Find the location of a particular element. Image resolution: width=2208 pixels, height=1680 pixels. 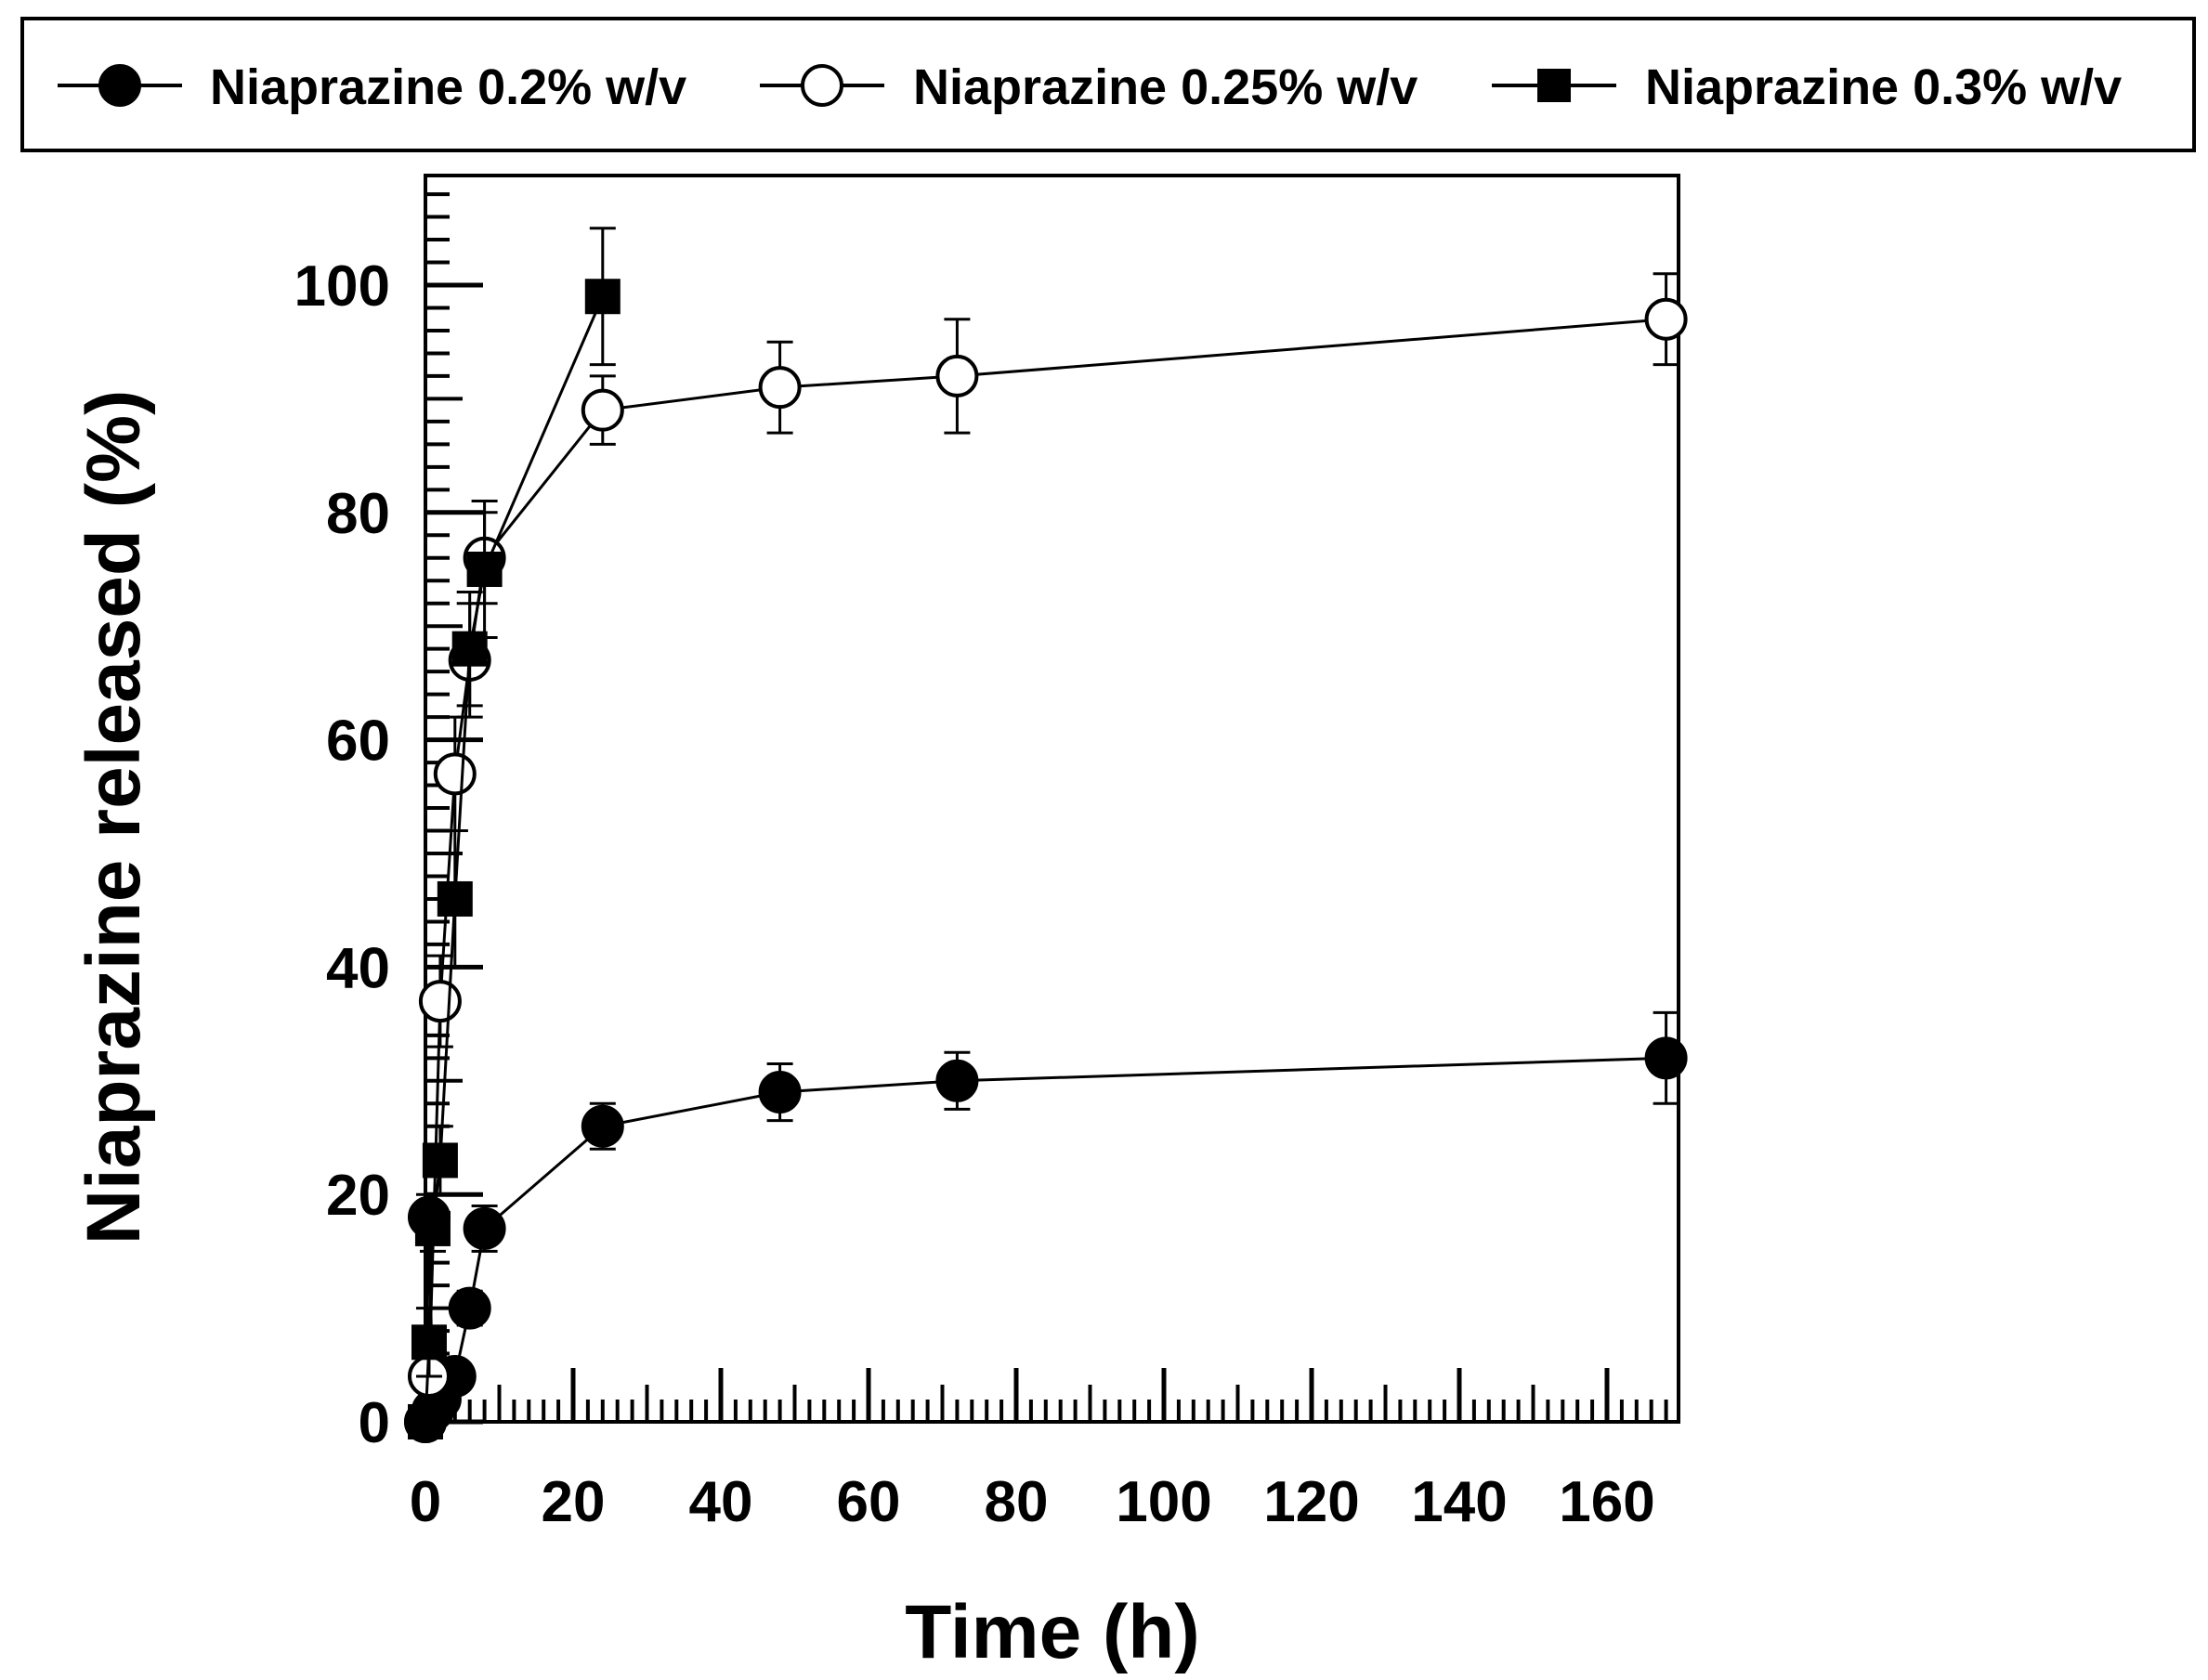

legend-label-series-1: Niaprazine 0.2% w/v is located at coordinates (448, 87).